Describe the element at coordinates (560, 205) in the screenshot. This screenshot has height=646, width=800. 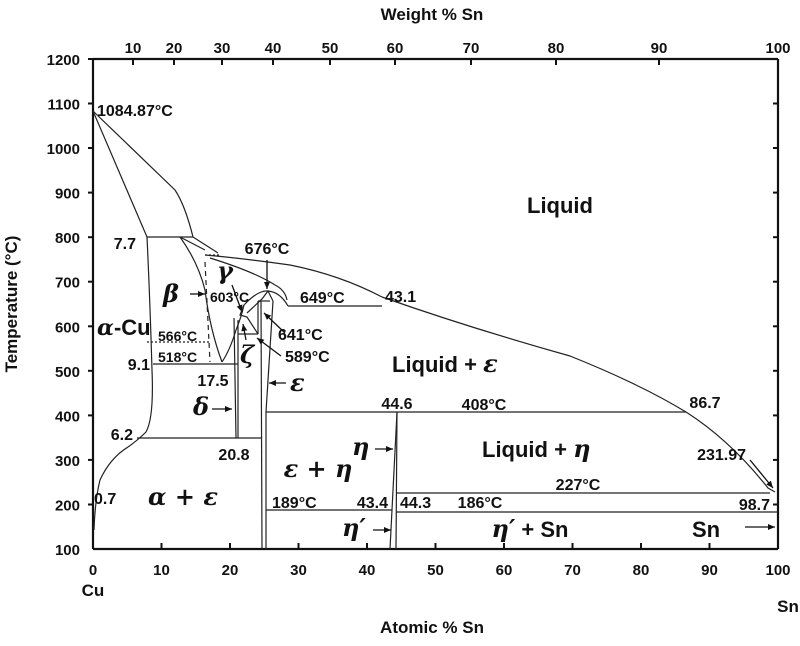
I see `region-liquid: Liquid` at that location.